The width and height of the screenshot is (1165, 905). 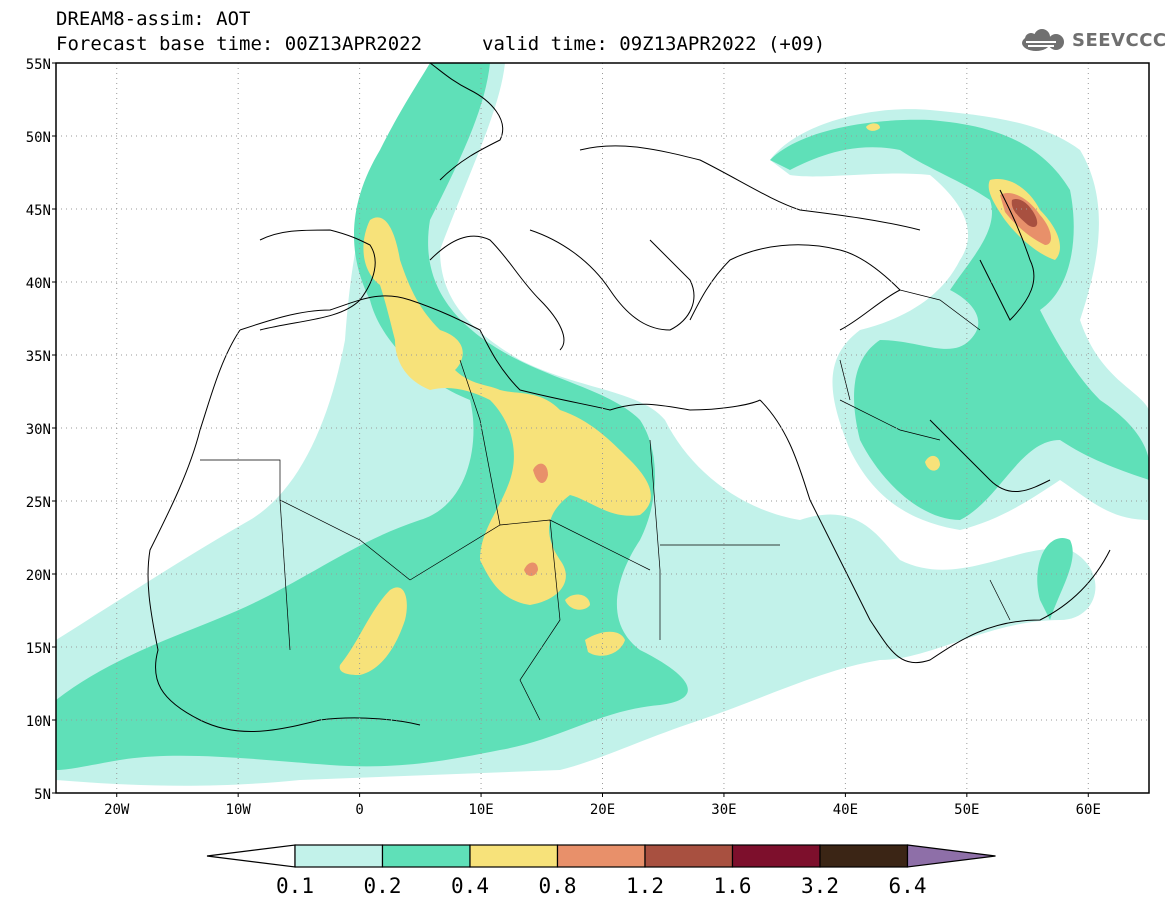 I want to click on lat-label: 50N, so click(x=38, y=138).